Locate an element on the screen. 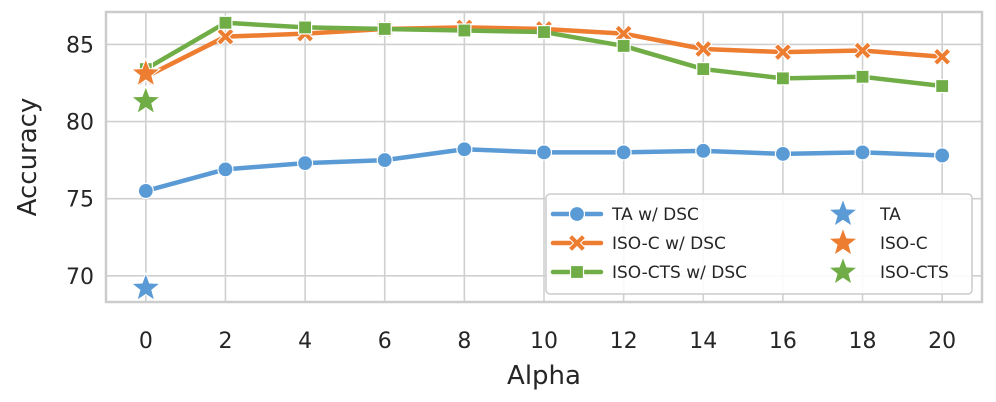 The height and width of the screenshot is (402, 996). x-tick-label: 2 is located at coordinates (225, 341).